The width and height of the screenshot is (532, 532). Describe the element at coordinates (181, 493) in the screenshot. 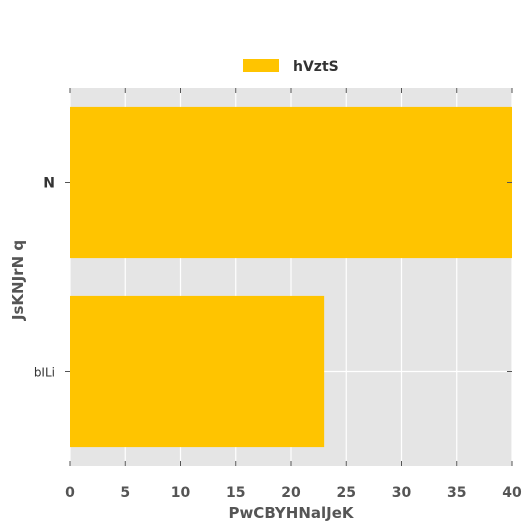

I see `x-tick-label: 10` at that location.